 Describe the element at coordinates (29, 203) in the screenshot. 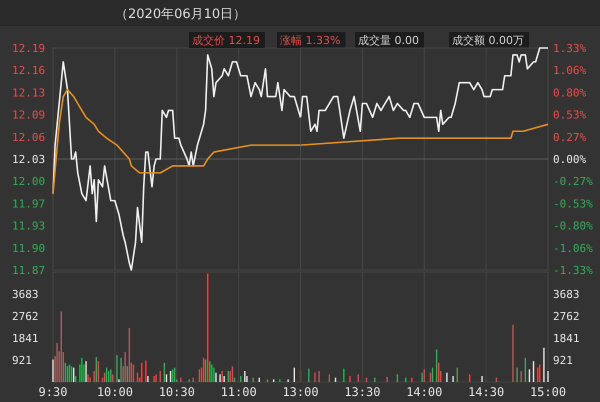

I see `y-tick-label: 11.97` at that location.